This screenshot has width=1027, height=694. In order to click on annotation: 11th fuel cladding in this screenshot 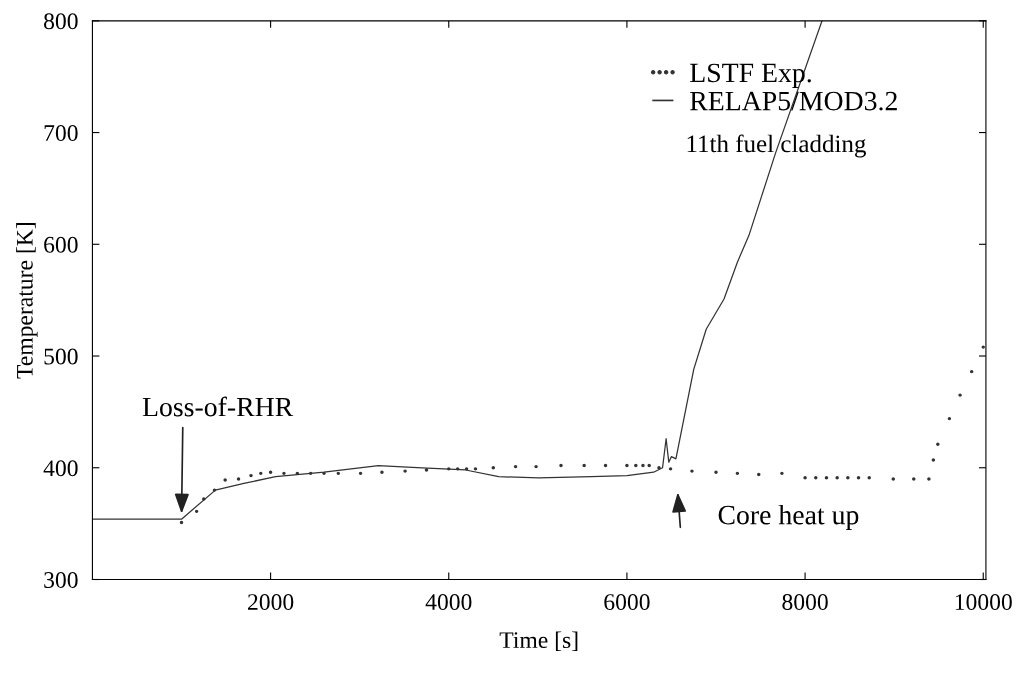, I will do `click(776, 146)`.